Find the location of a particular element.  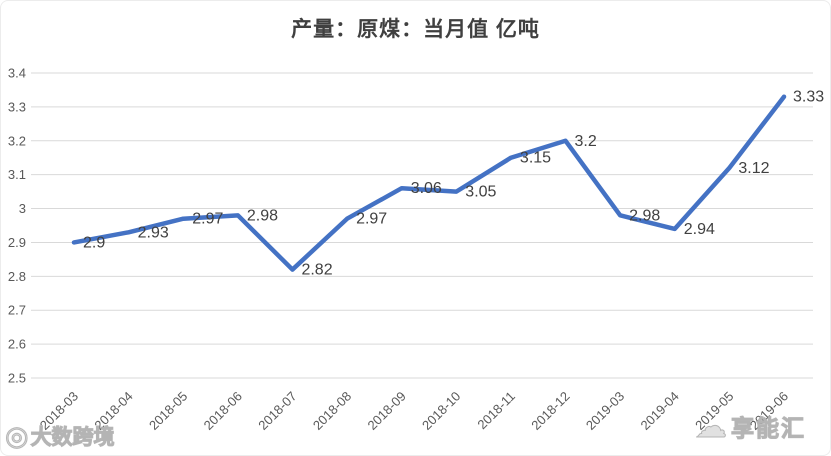

y-axis-tick-label: 2.6 is located at coordinates (17, 344).